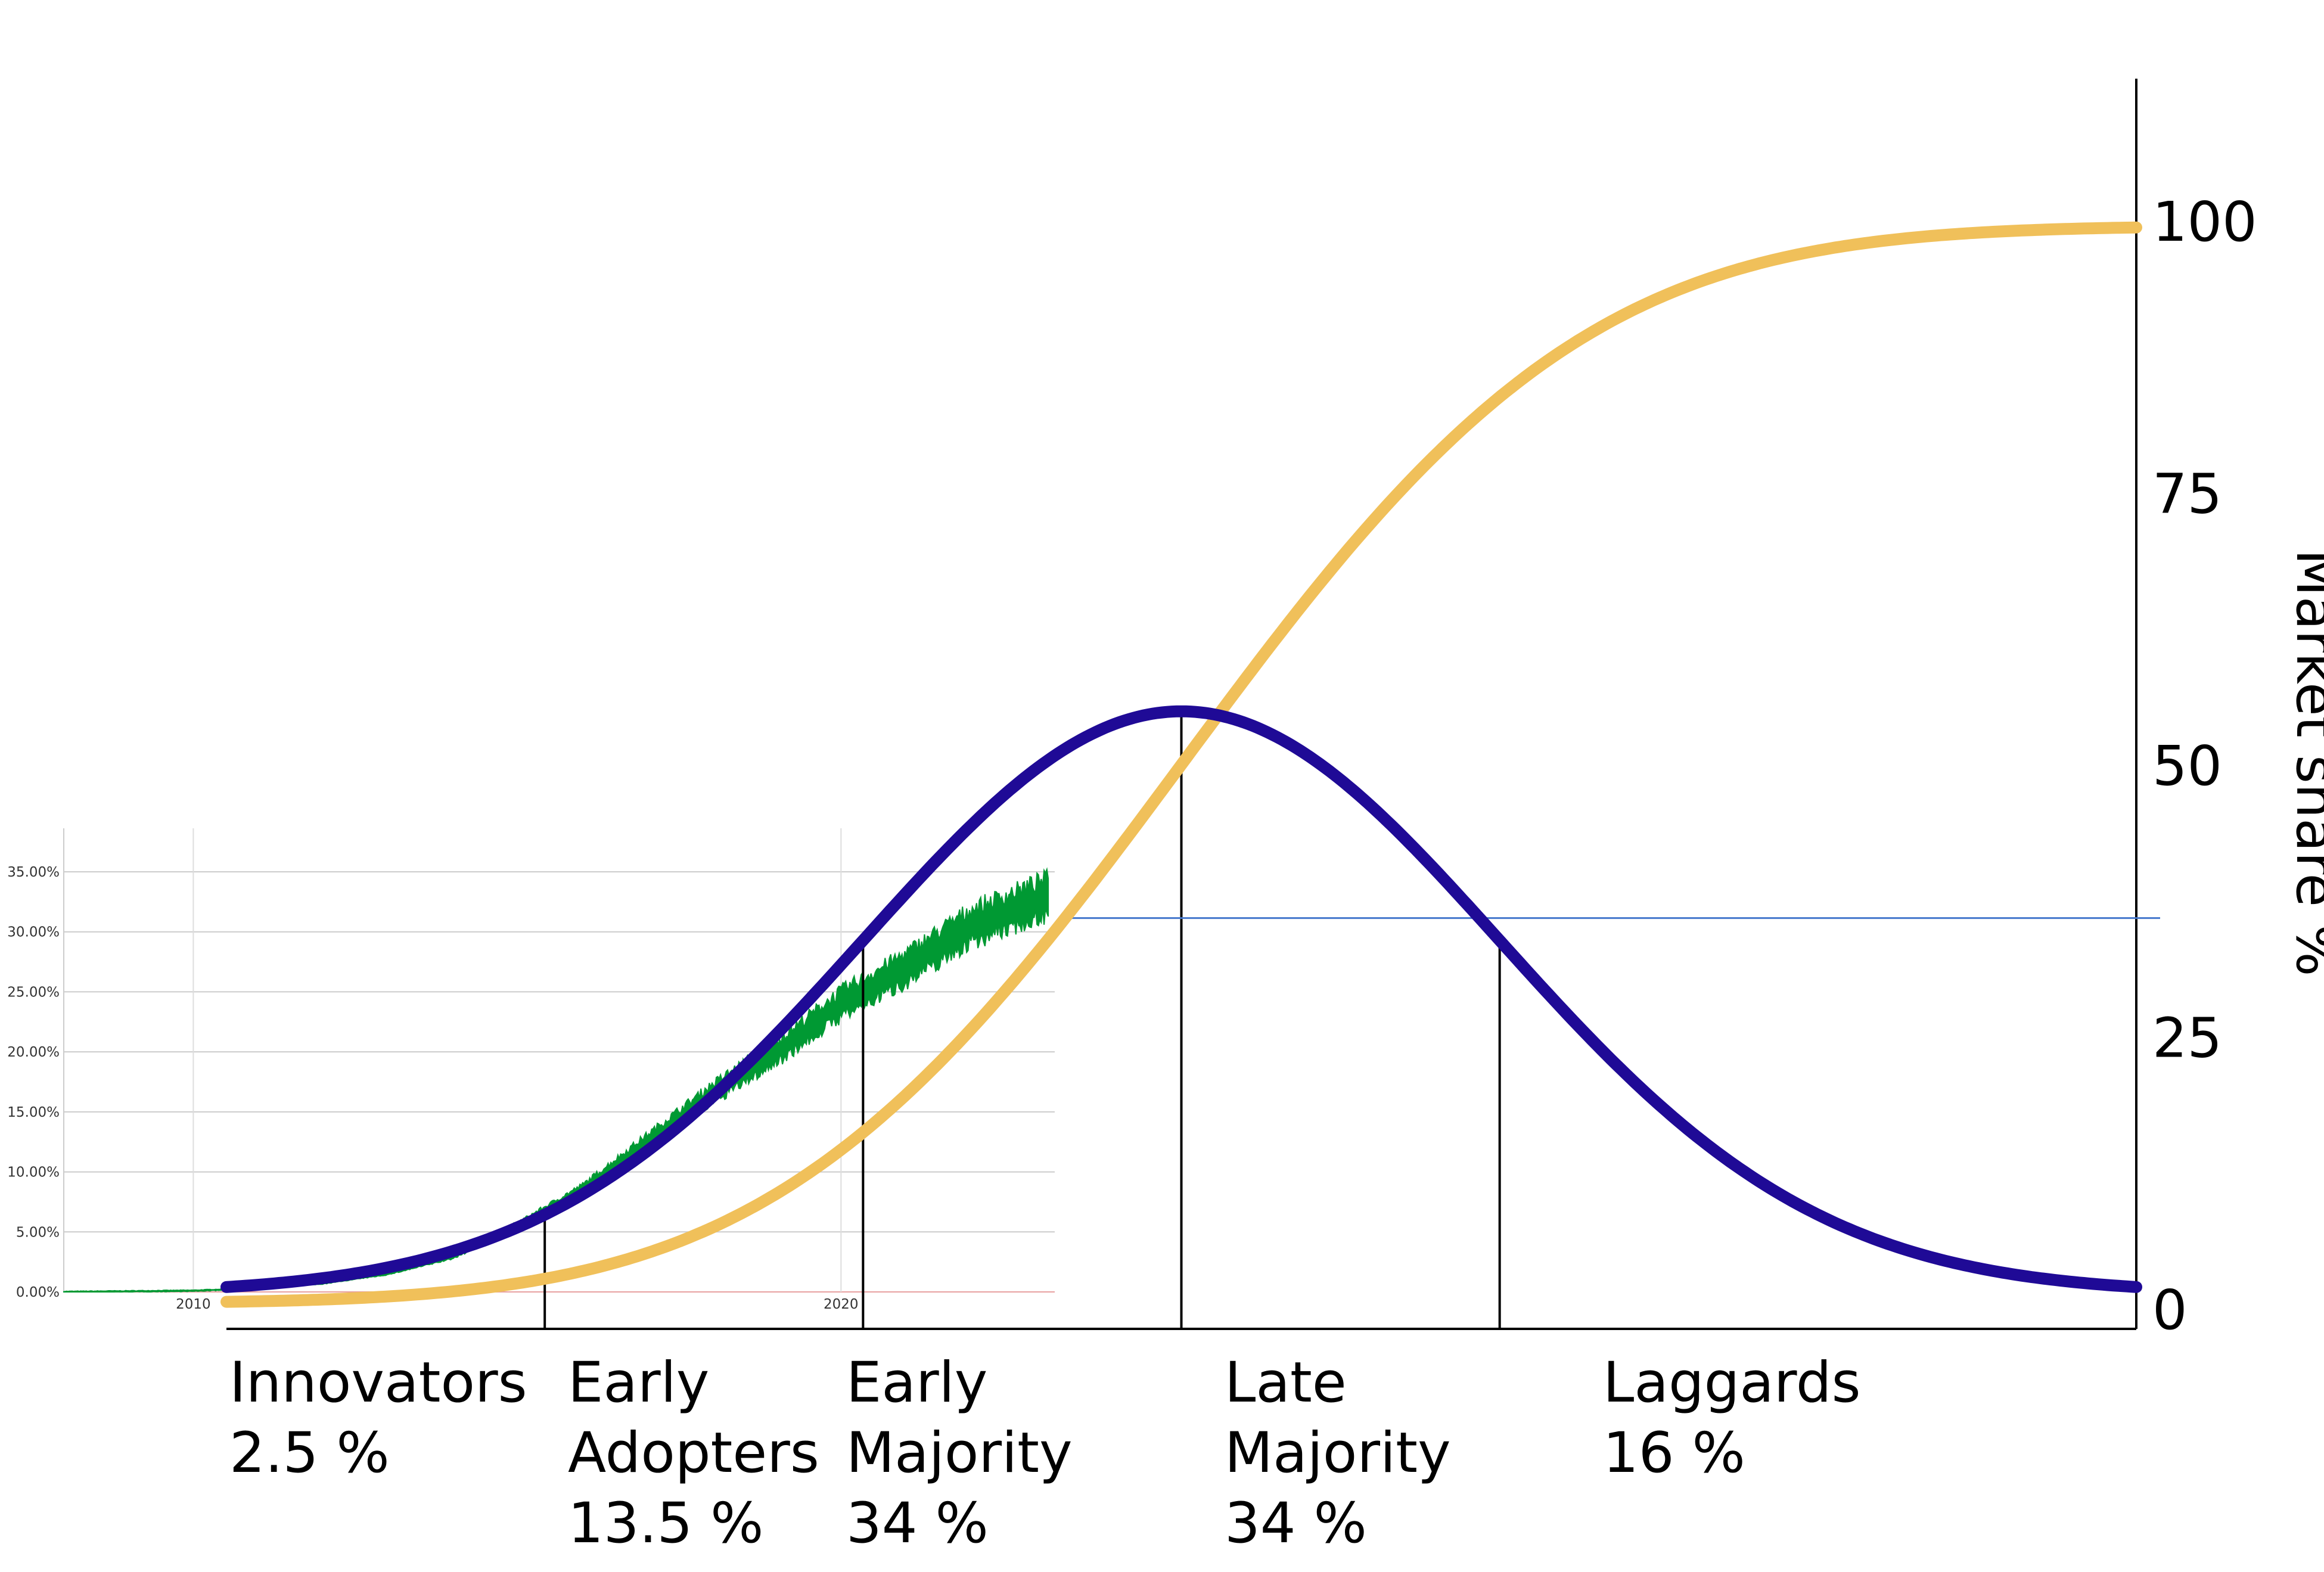 The width and height of the screenshot is (2324, 1572). What do you see at coordinates (378, 1383) in the screenshot?
I see `segment-name: Innovators` at bounding box center [378, 1383].